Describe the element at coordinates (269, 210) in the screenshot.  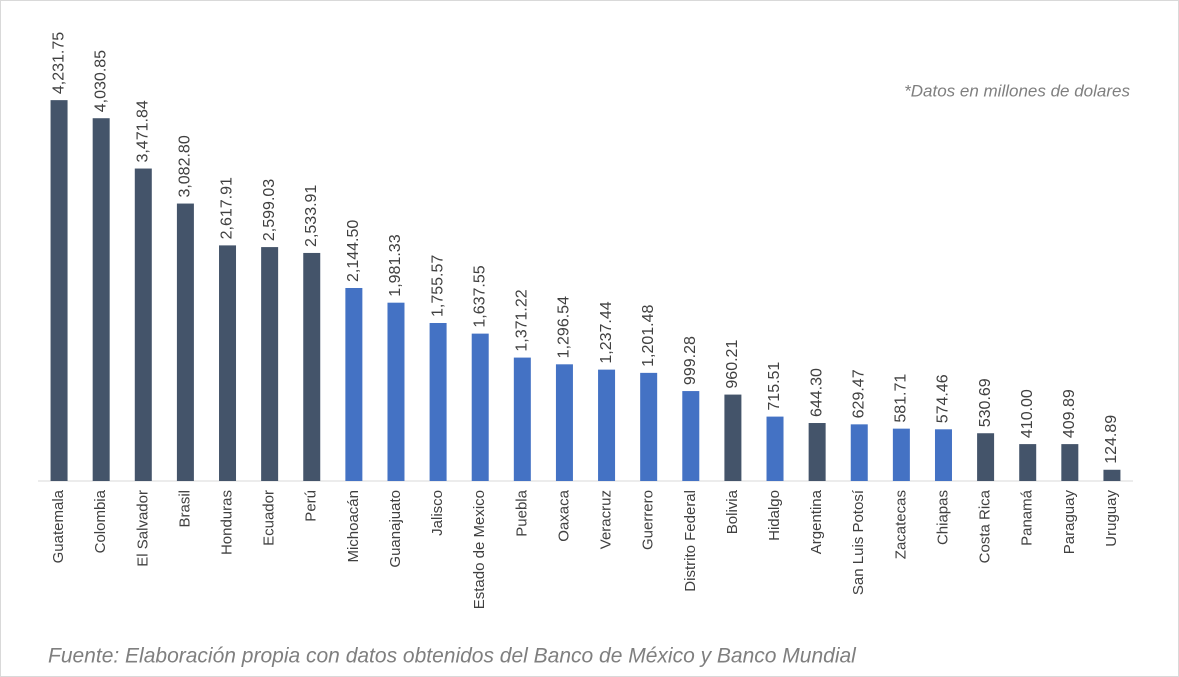
I see `value-label: 2,599.03` at that location.